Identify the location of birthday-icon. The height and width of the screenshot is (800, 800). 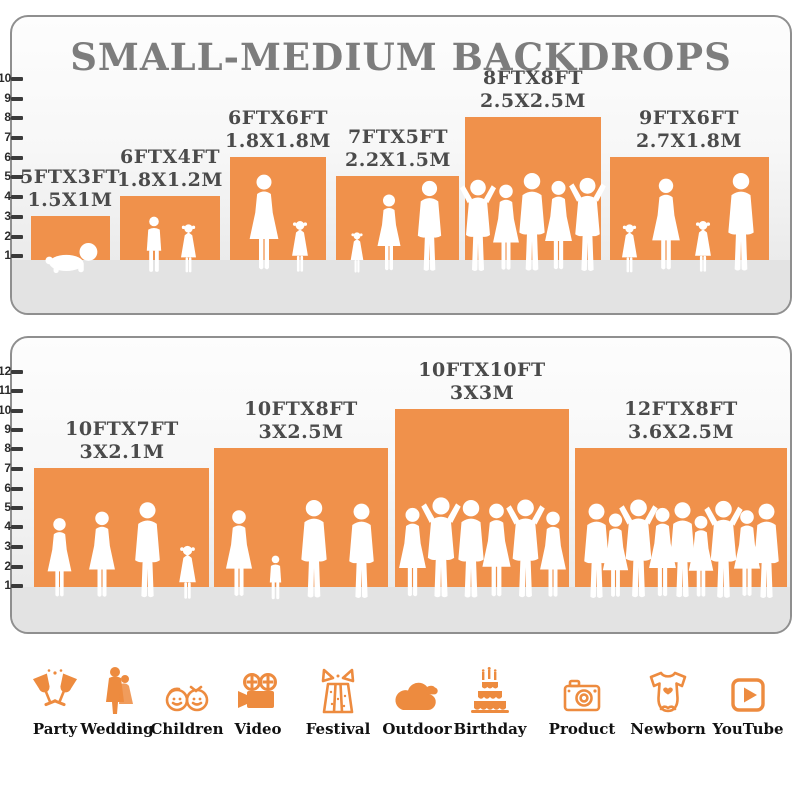
(490, 690).